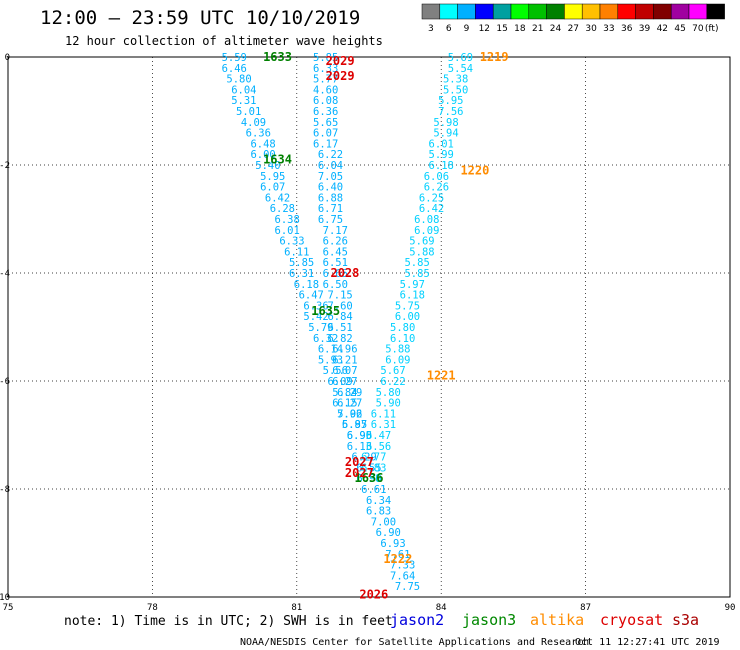 The height and width of the screenshot is (650, 740). I want to click on data-label-cryosat: 6.17, so click(325, 144).